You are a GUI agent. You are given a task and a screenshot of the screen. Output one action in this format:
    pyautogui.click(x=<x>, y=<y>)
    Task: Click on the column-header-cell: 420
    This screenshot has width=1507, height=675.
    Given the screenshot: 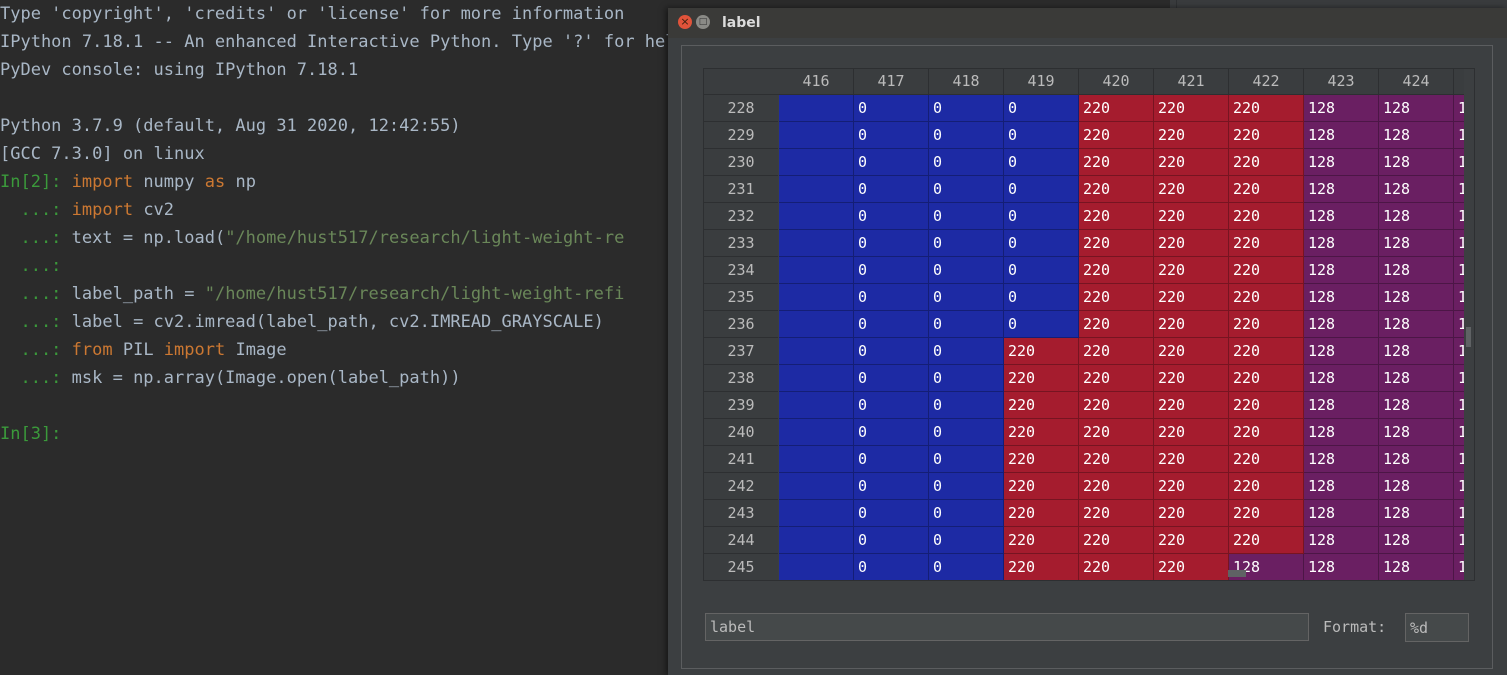 What is the action you would take?
    pyautogui.click(x=1116, y=81)
    